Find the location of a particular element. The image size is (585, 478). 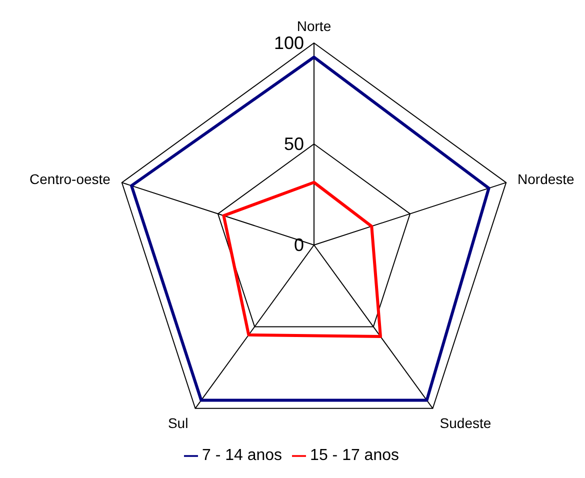

spoke-label: Norte is located at coordinates (314, 26).